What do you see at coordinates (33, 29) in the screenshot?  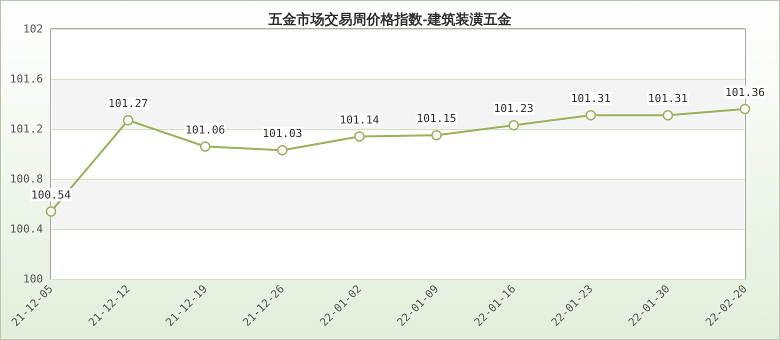 I see `y-tick-label: 102` at bounding box center [33, 29].